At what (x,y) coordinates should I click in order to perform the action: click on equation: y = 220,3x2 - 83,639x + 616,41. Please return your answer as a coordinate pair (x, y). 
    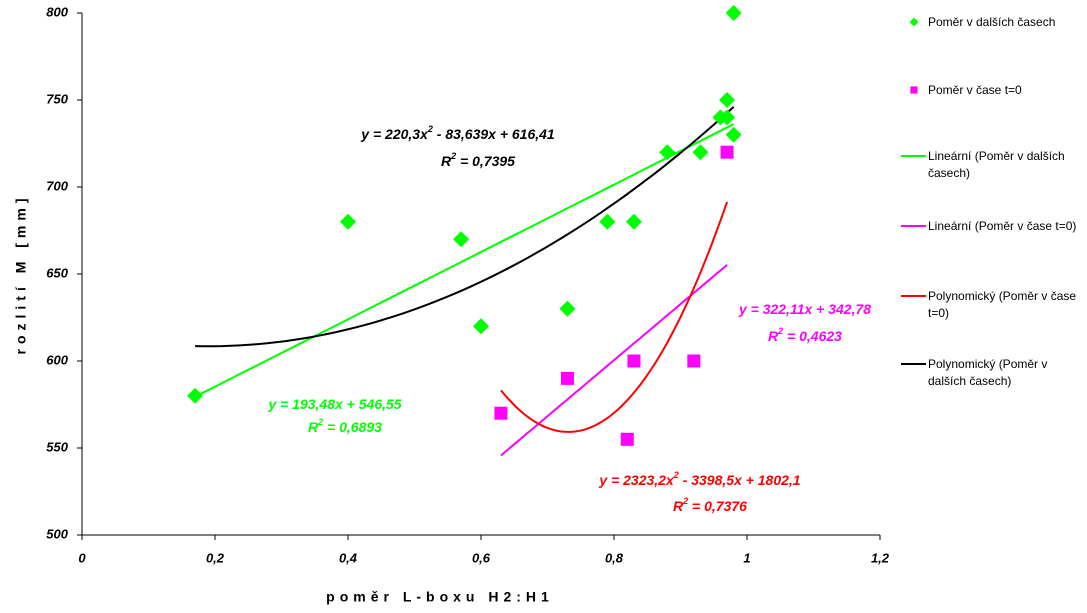
    Looking at the image, I should click on (457, 132).